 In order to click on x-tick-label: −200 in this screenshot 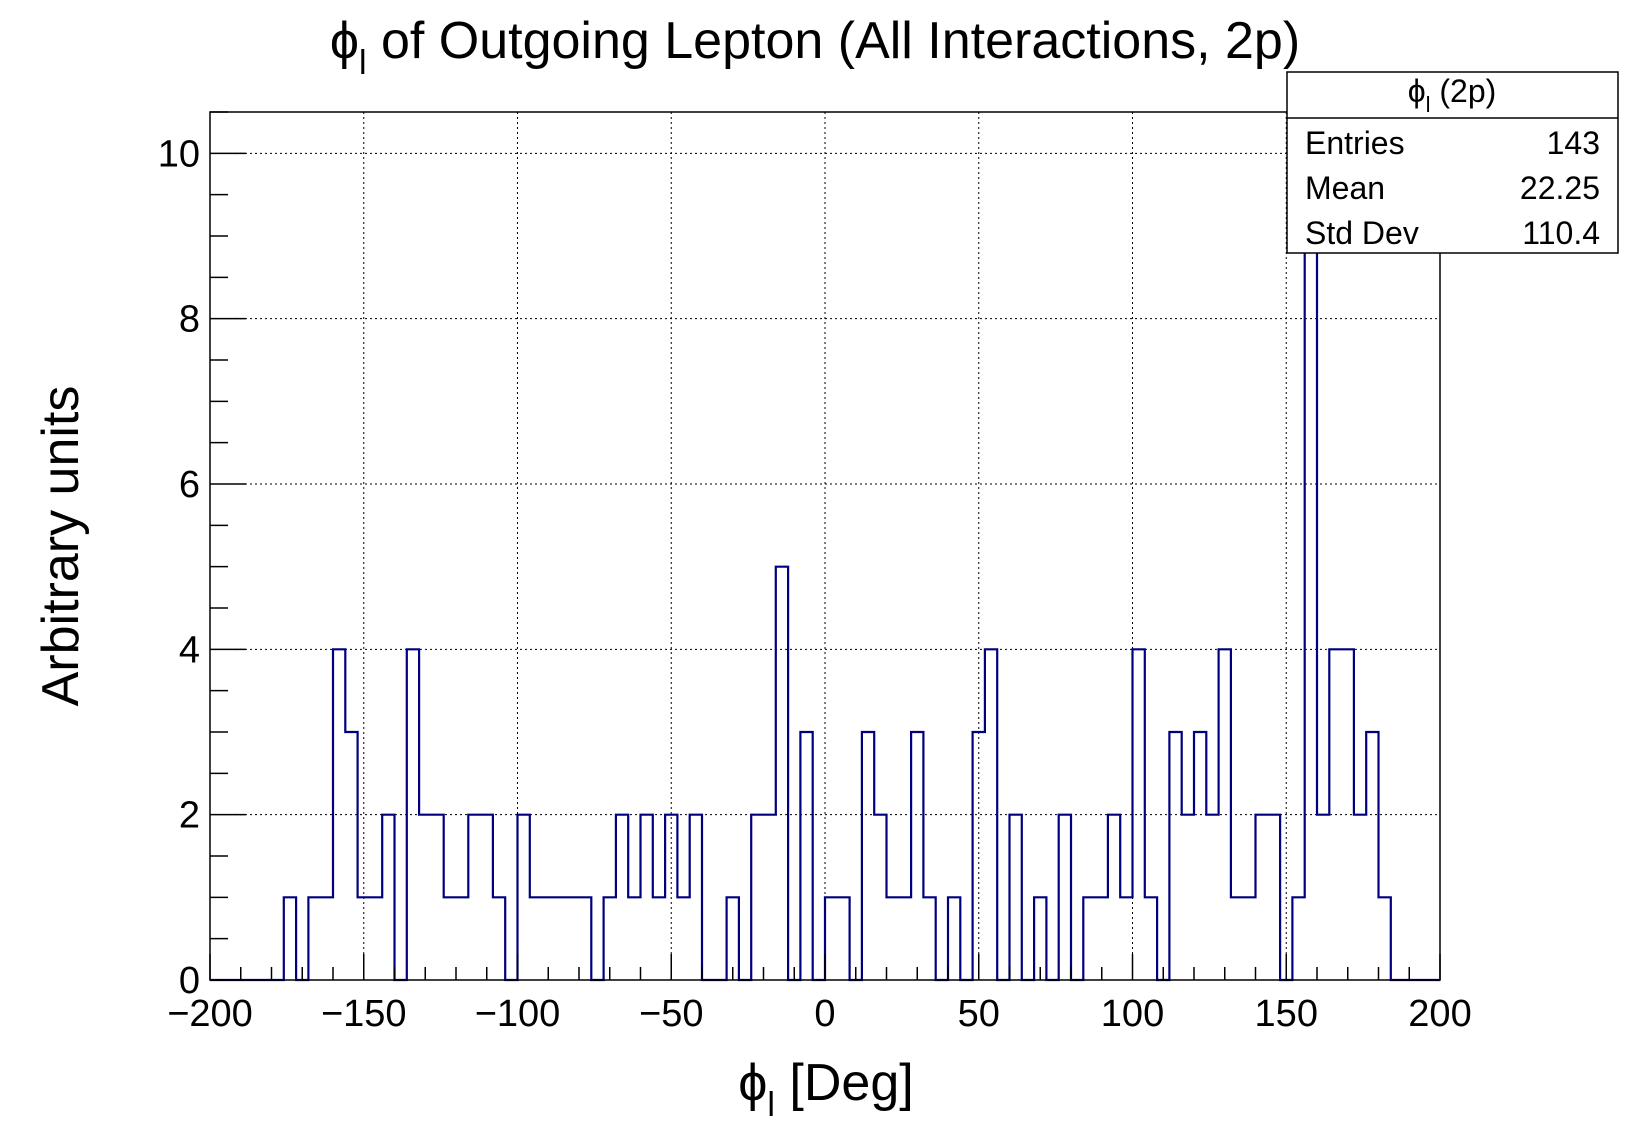, I will do `click(210, 1014)`.